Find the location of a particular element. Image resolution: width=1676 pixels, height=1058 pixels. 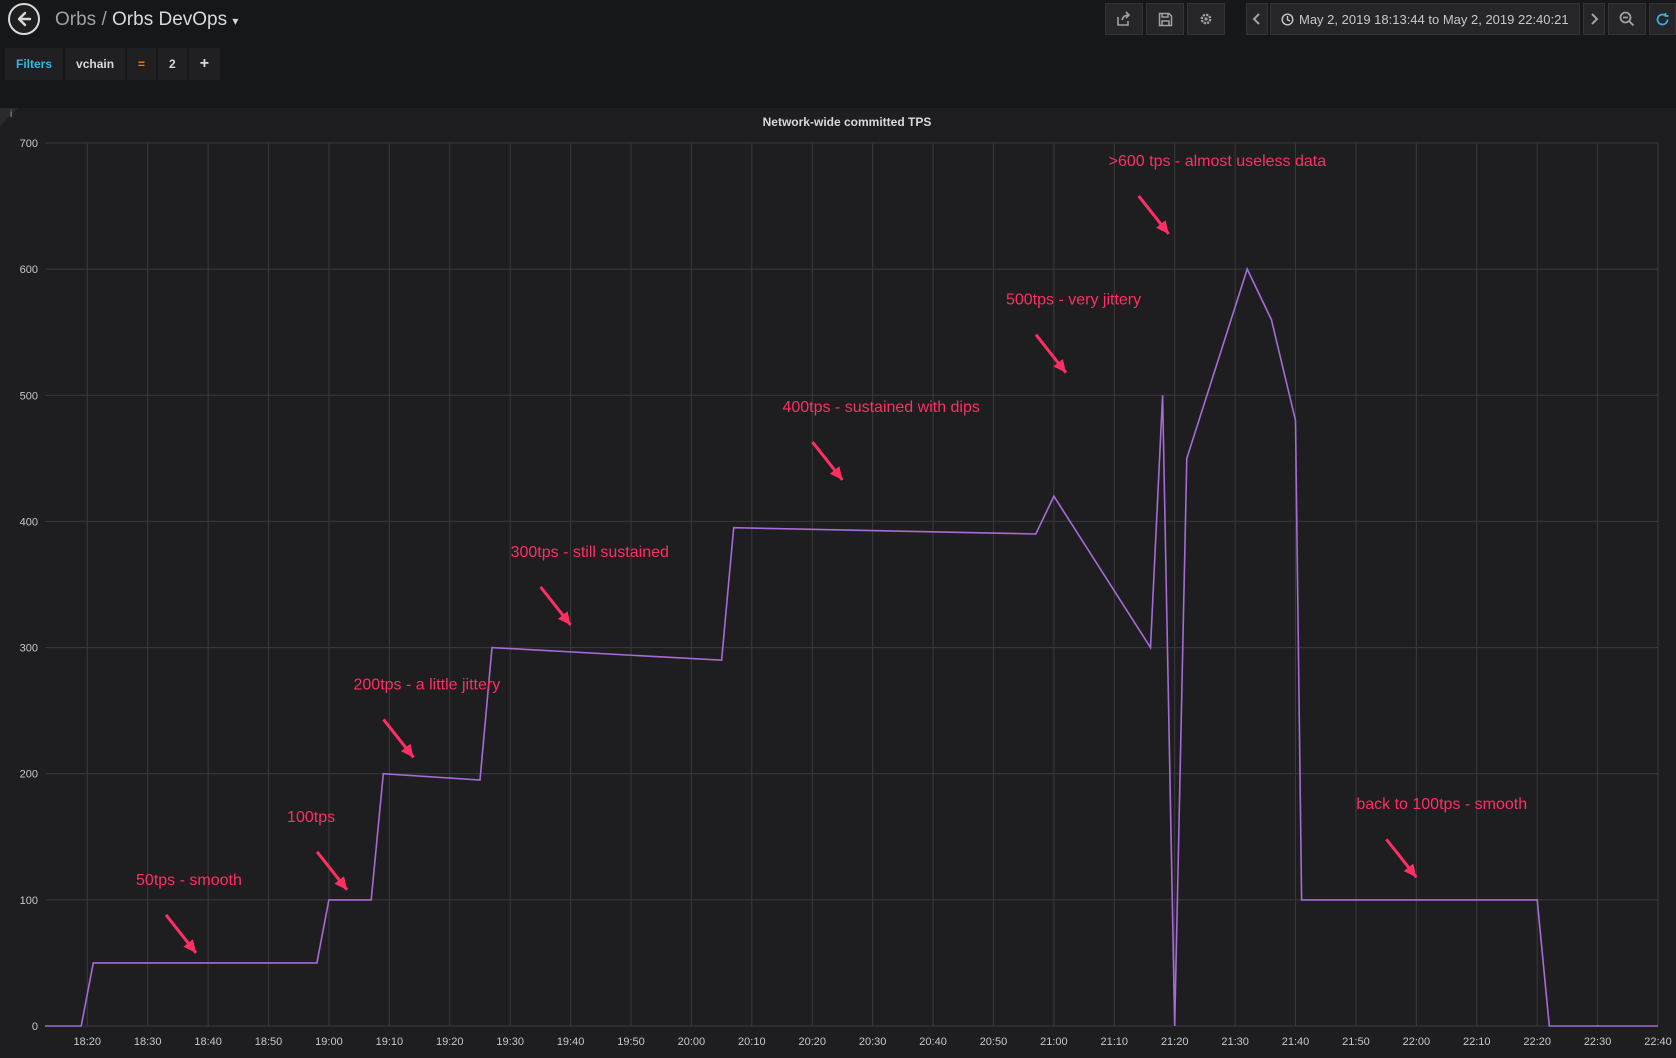

y-tick-label: 500 is located at coordinates (29, 396).